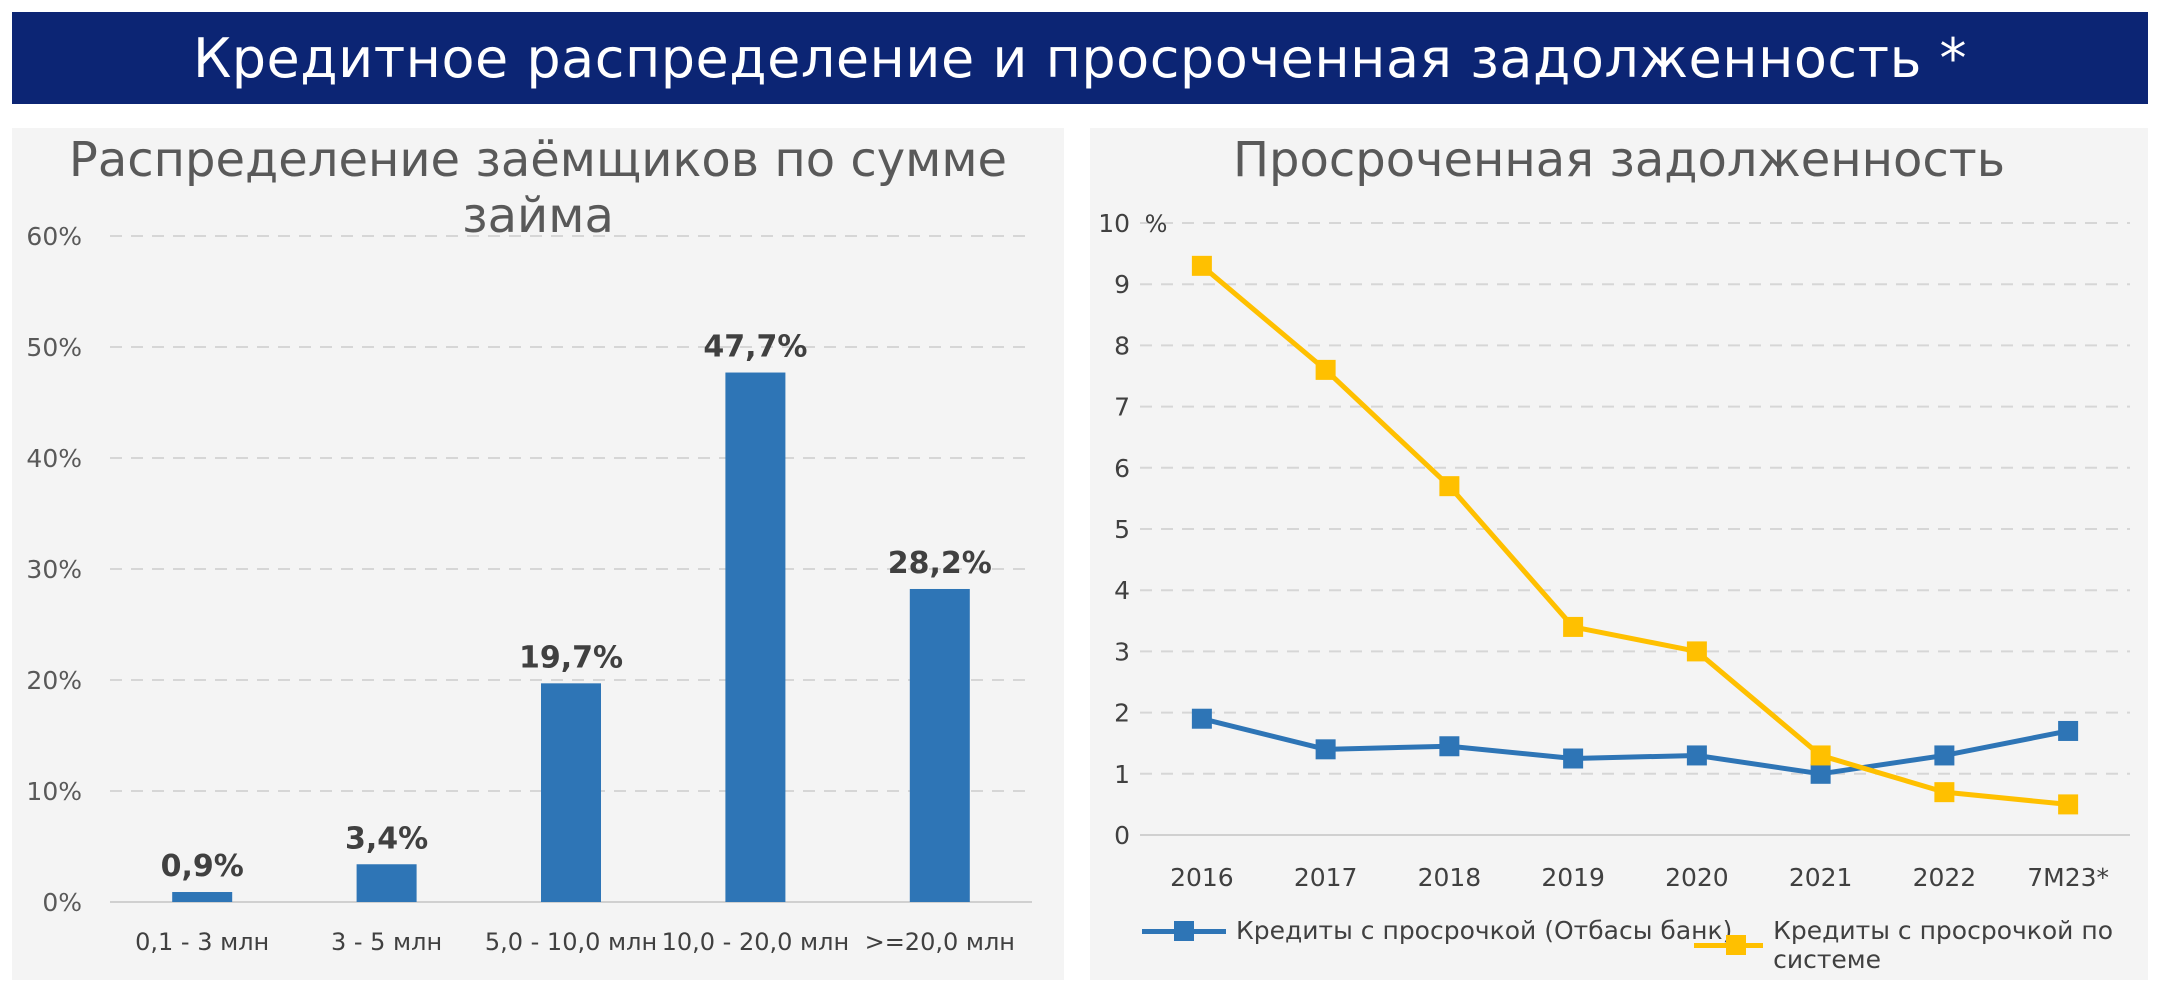 The image size is (2160, 986). Describe the element at coordinates (571, 657) in the screenshot. I see `data-label: 19,7%` at that location.